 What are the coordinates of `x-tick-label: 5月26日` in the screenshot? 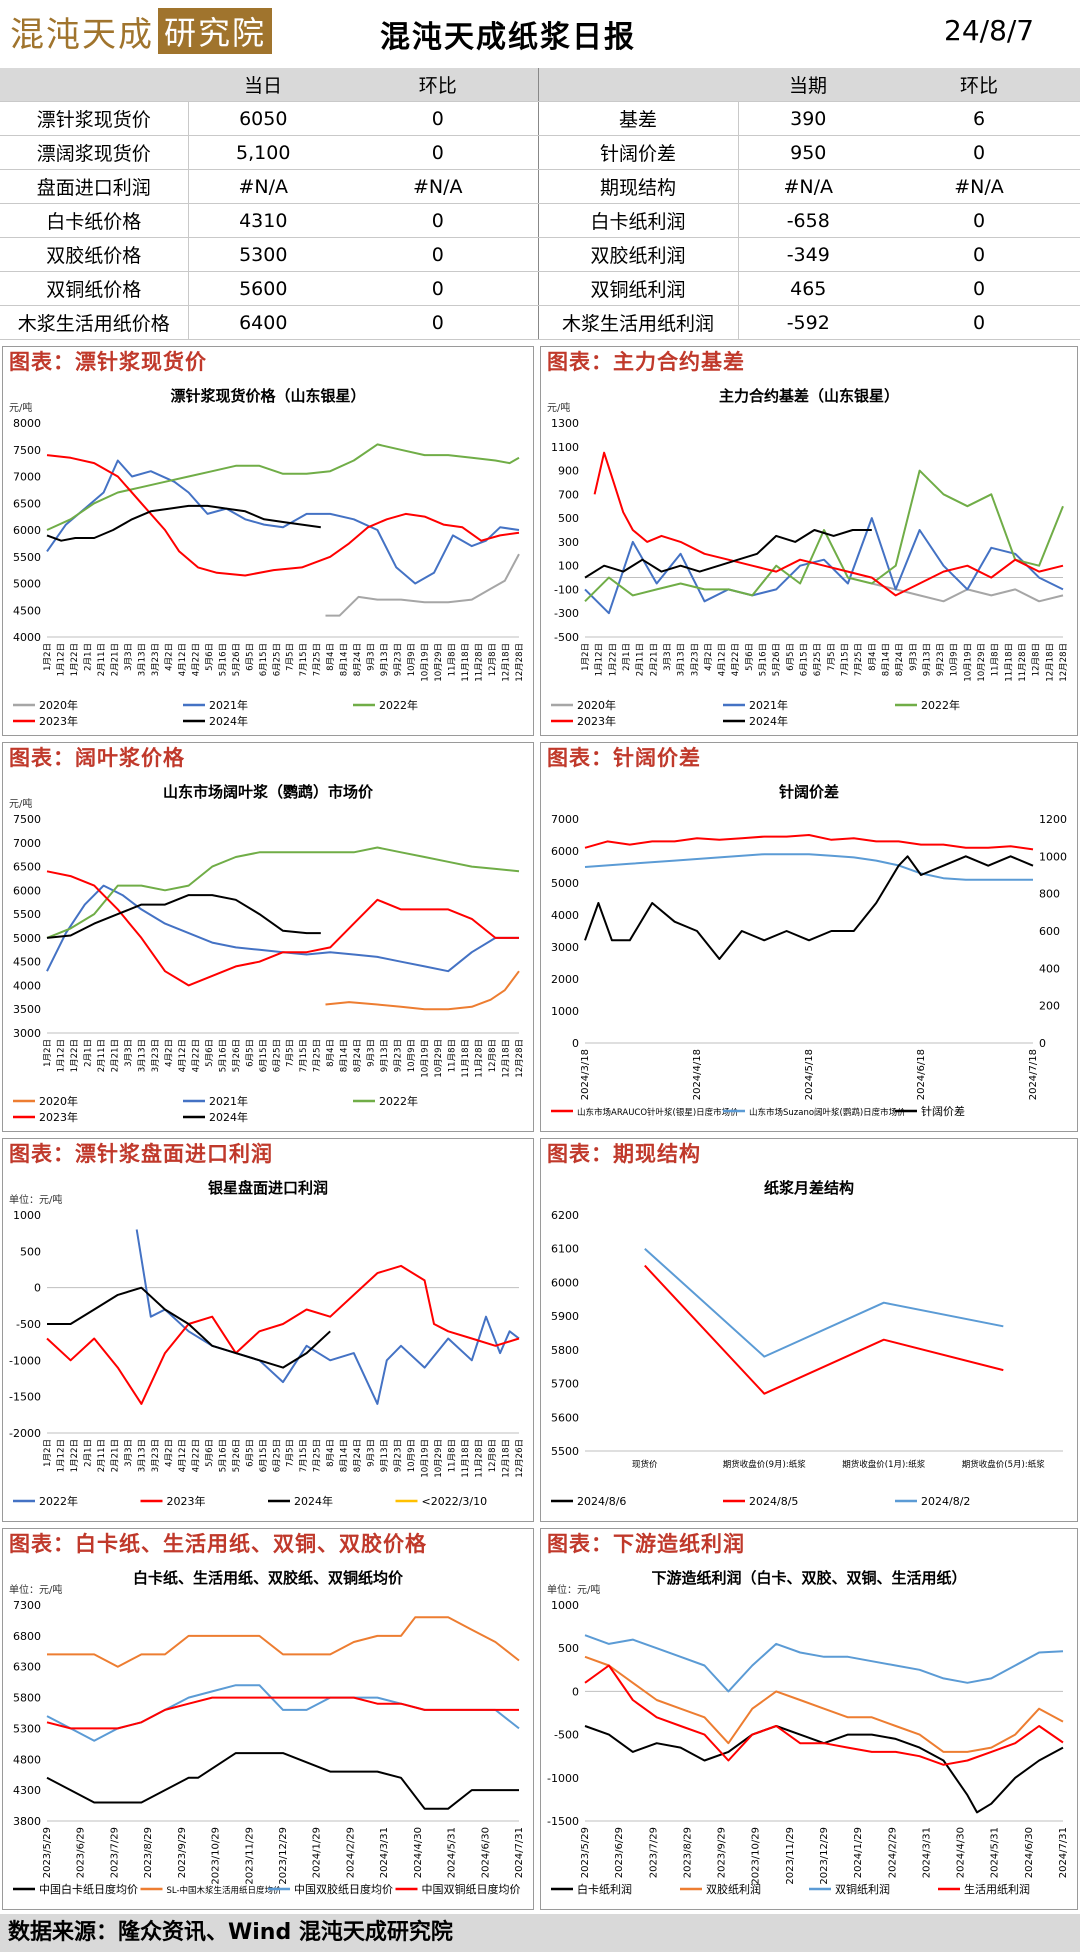 It's located at (237, 659).